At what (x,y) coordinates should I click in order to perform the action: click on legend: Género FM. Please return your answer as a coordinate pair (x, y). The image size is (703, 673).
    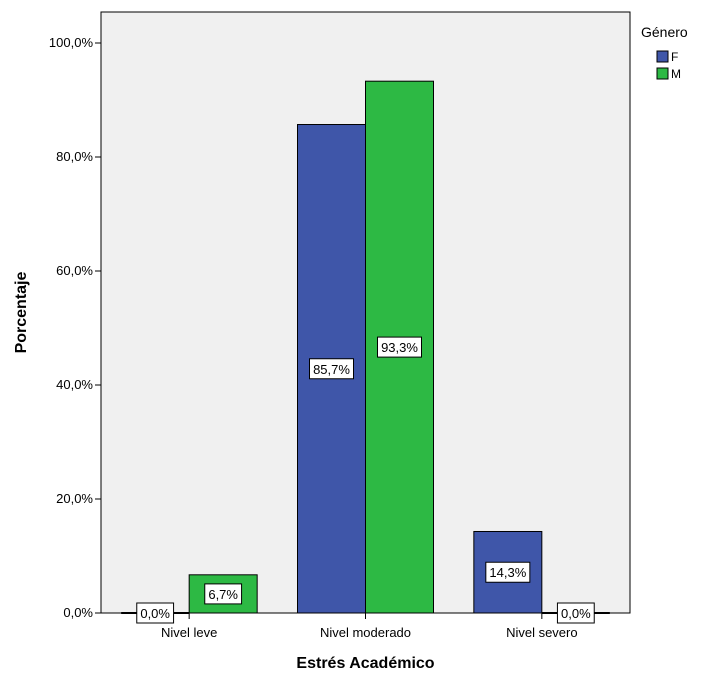
    Looking at the image, I should click on (664, 52).